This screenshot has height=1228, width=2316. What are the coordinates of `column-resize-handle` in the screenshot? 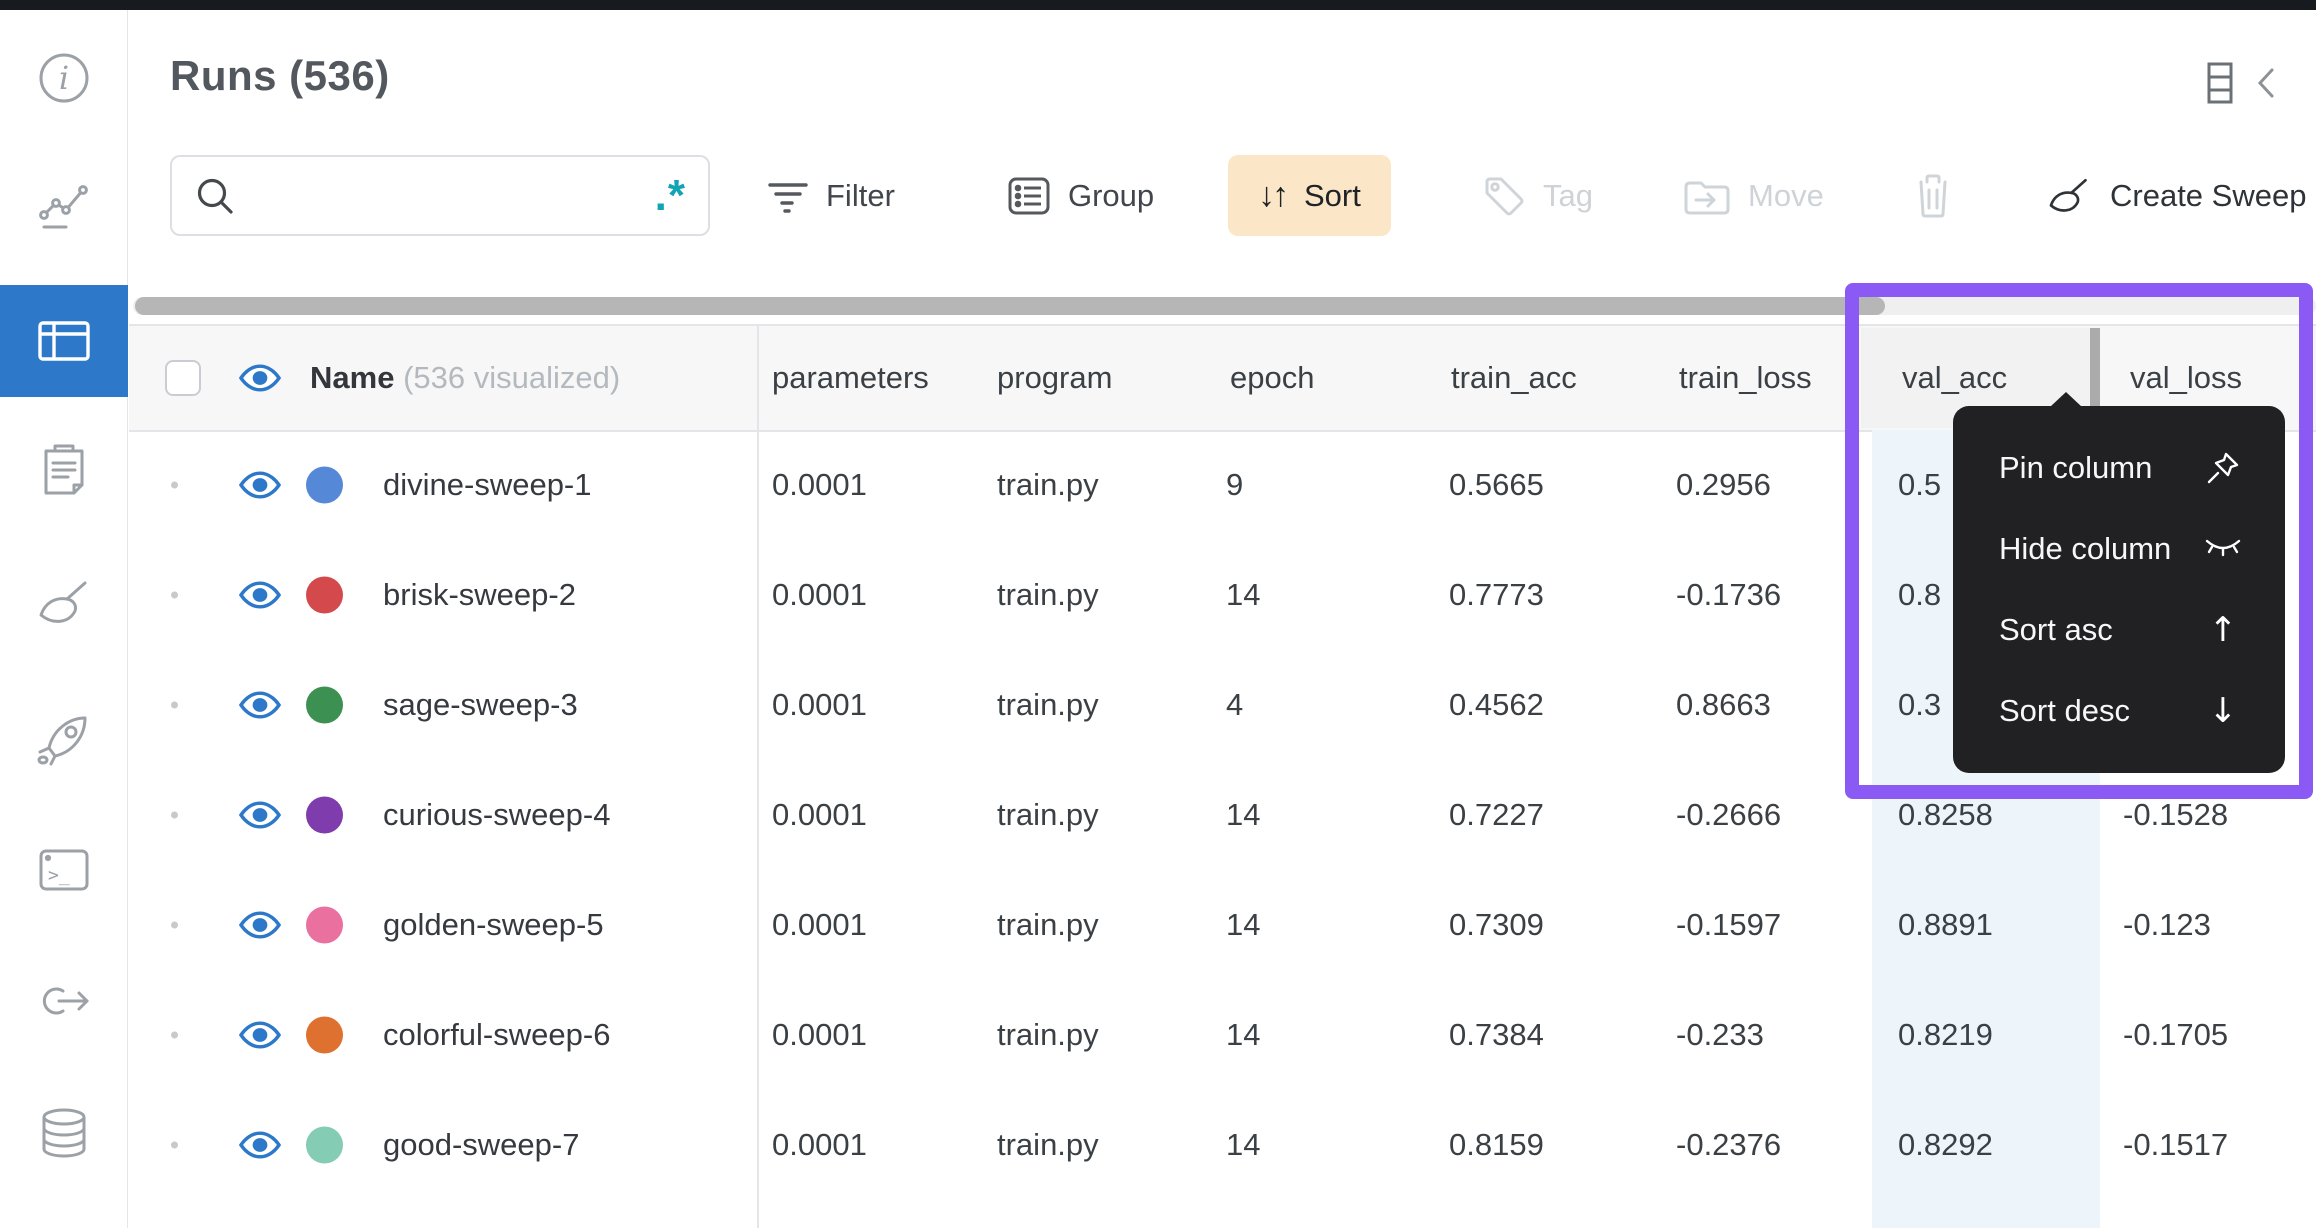 It's located at (2095, 378).